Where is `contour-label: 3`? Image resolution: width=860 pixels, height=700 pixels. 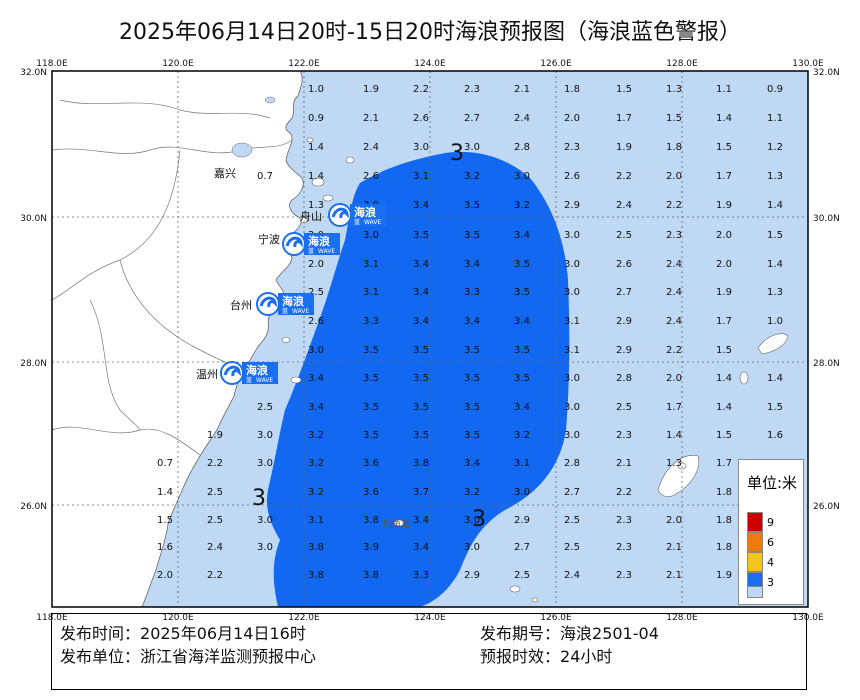
contour-label: 3 is located at coordinates (479, 519).